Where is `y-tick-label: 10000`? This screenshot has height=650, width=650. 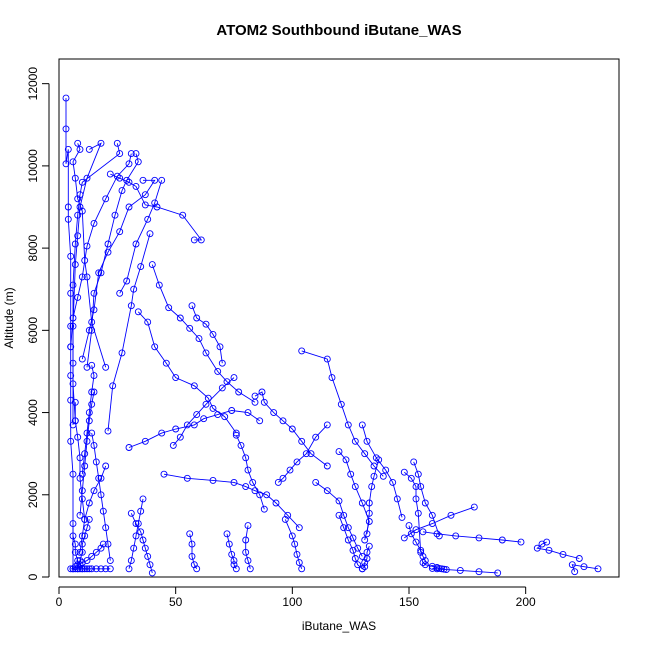
y-tick-label: 10000 is located at coordinates (33, 166).